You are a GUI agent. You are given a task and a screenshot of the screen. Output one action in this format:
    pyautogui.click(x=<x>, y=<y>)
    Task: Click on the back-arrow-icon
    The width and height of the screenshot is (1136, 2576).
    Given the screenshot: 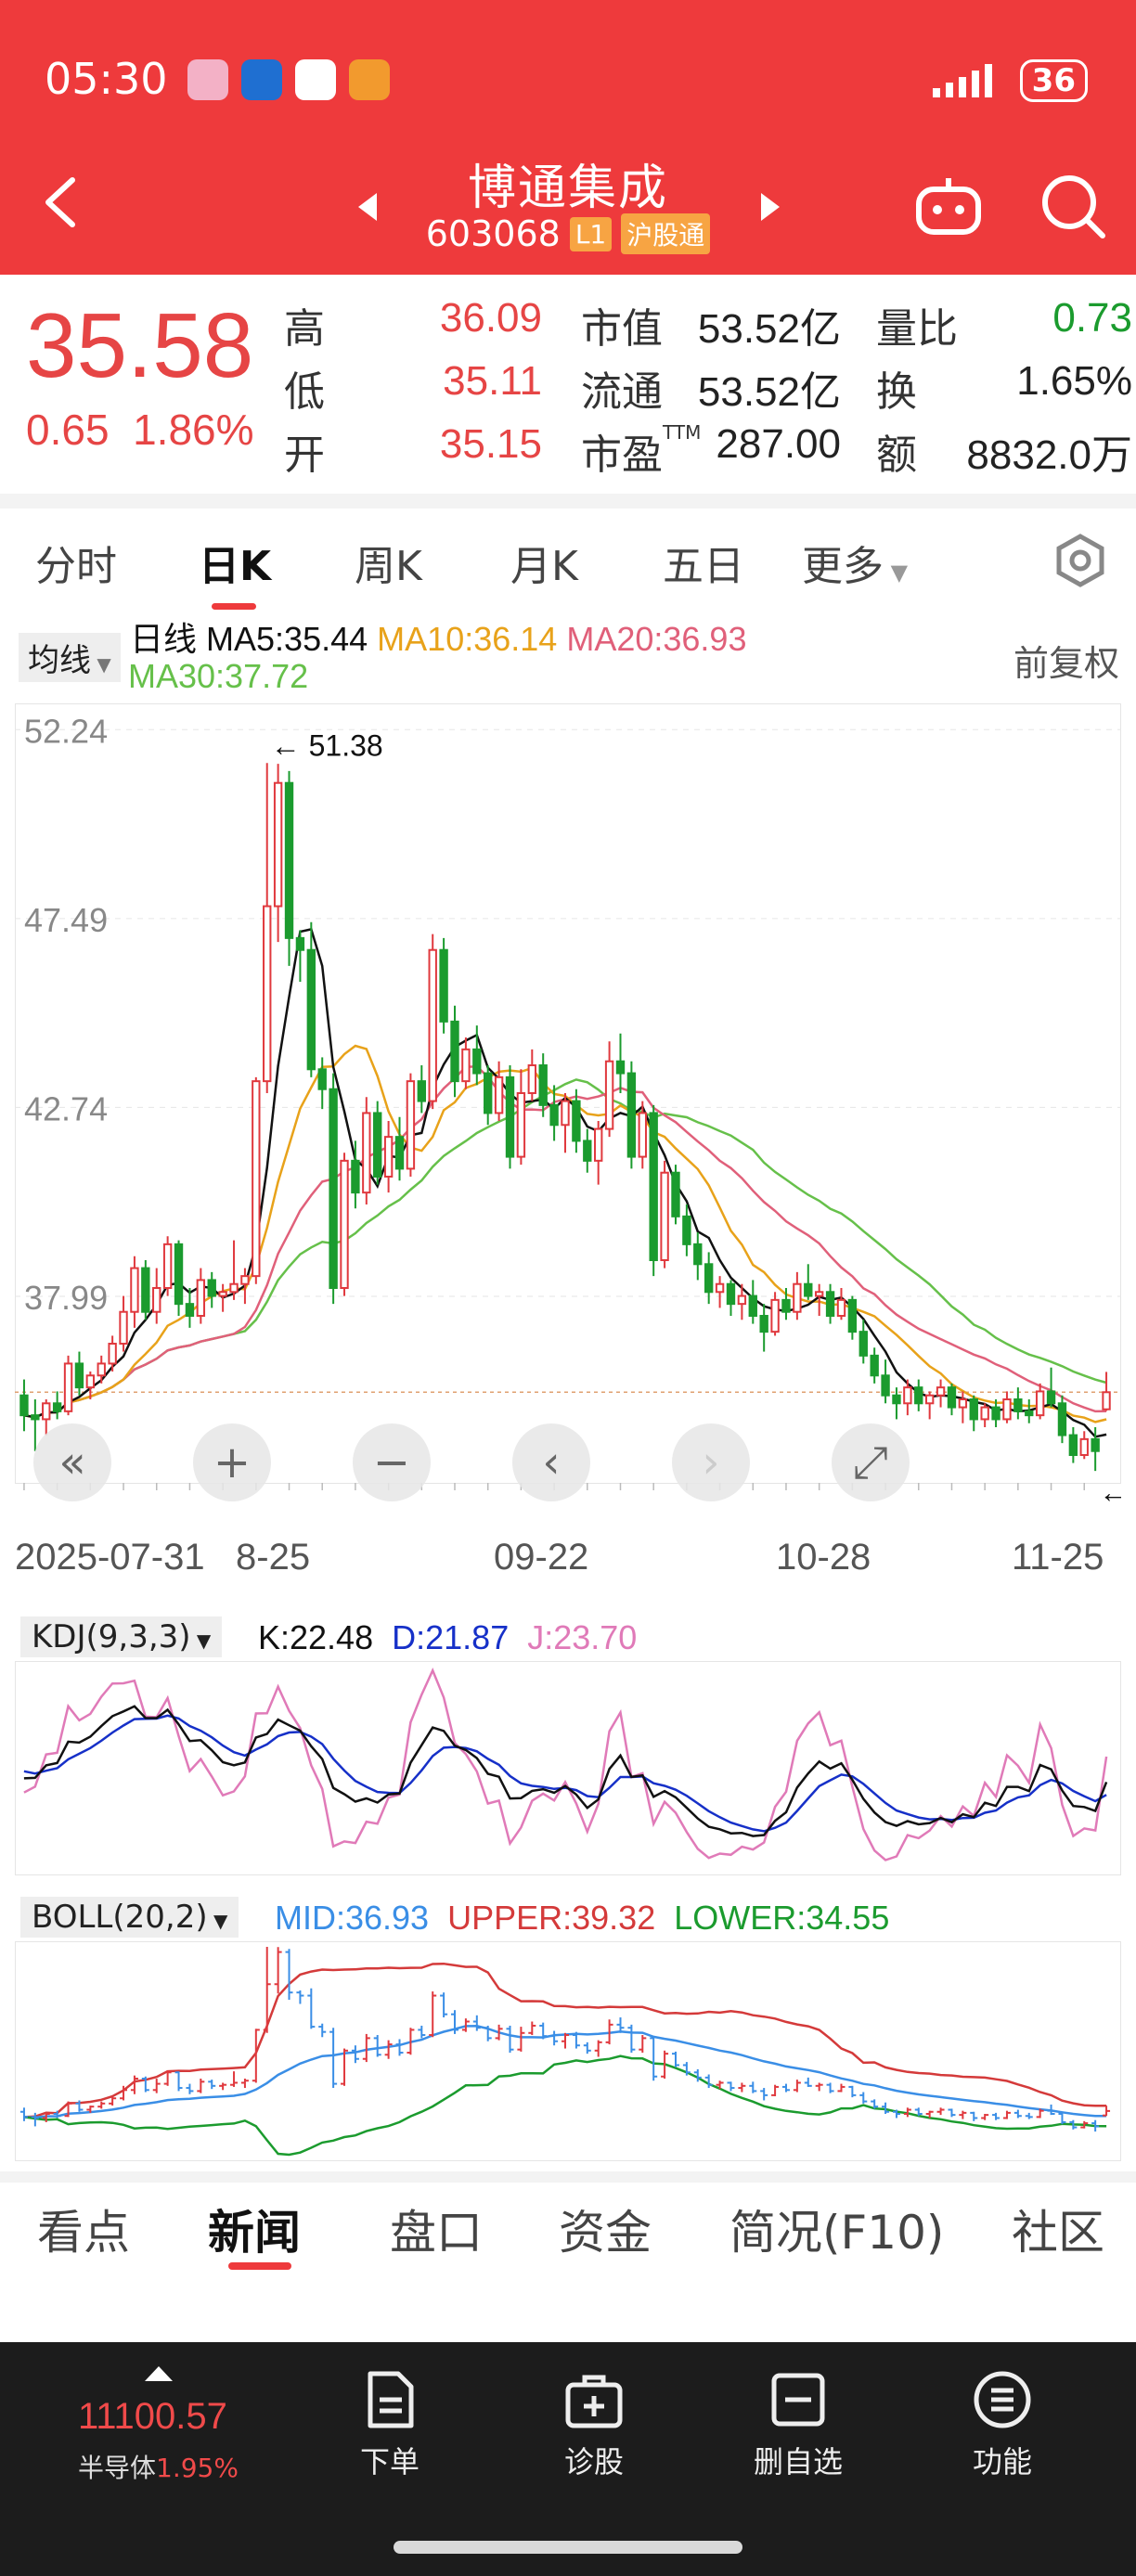 What is the action you would take?
    pyautogui.click(x=61, y=202)
    